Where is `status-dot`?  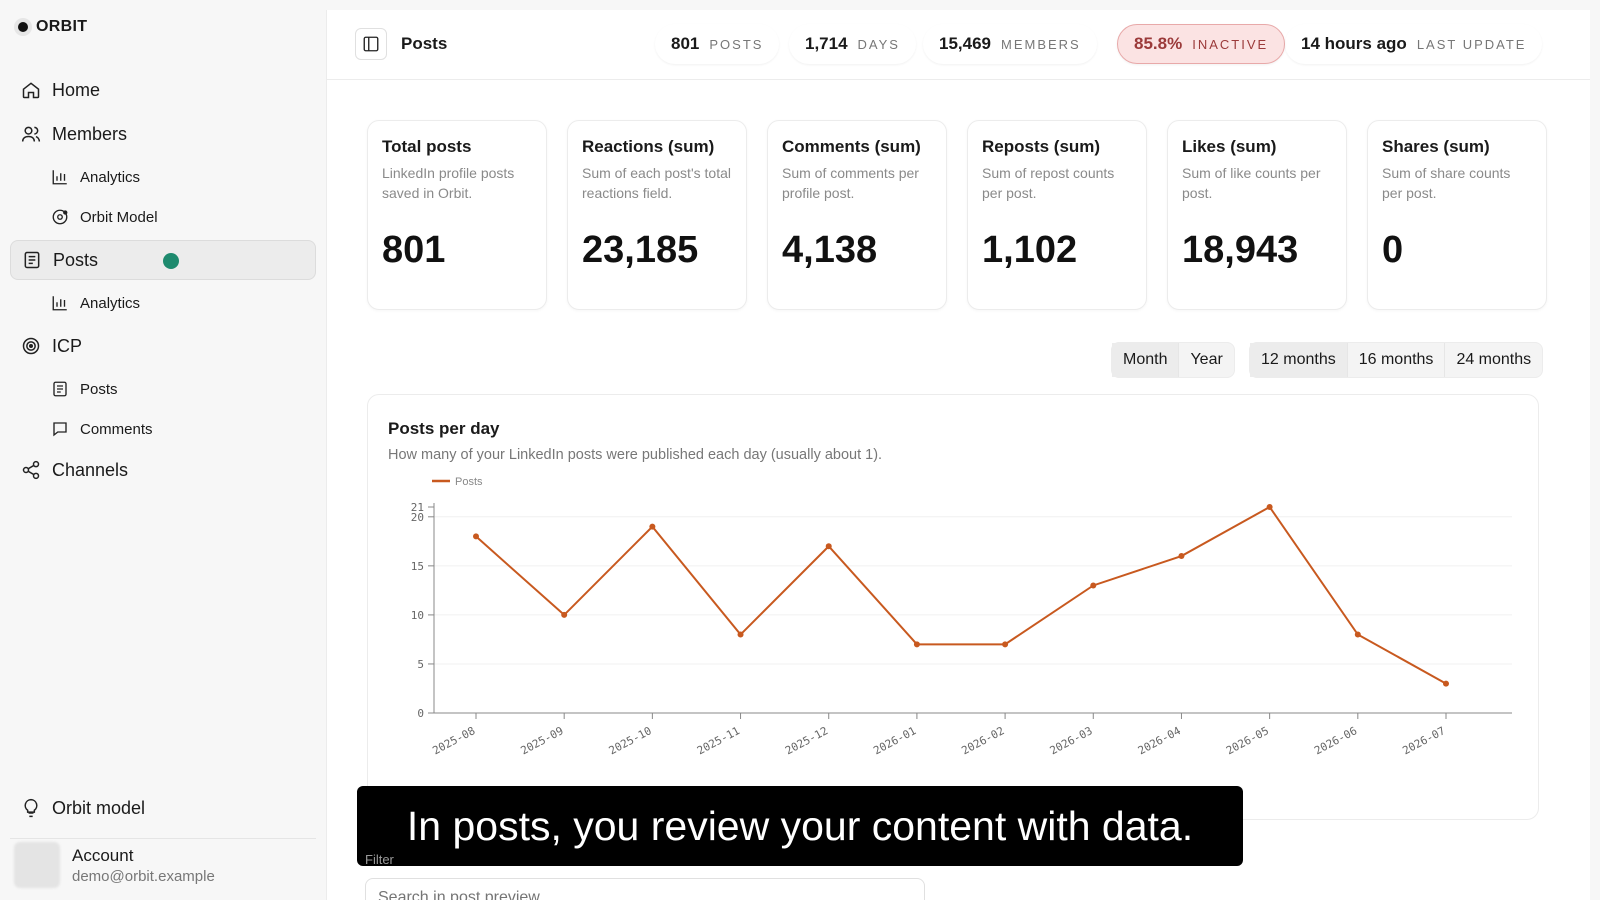
status-dot is located at coordinates (171, 261).